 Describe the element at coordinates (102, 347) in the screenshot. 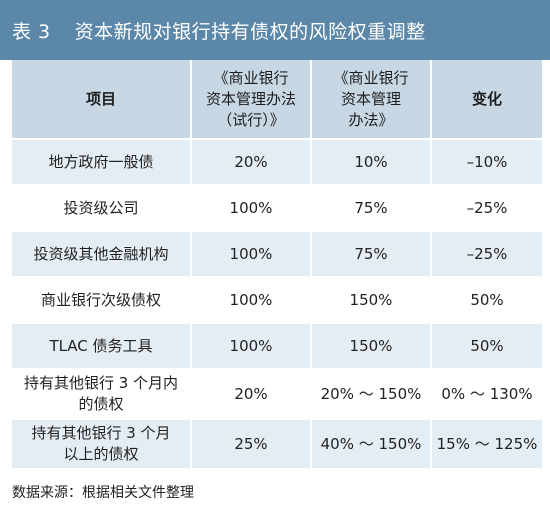

I see `cell-item: TLAC 债务工具` at that location.